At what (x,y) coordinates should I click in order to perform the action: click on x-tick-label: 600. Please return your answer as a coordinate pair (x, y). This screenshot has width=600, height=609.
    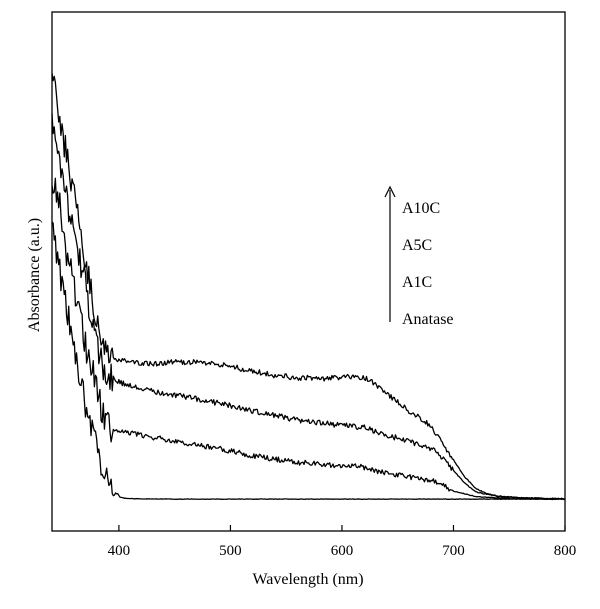
    Looking at the image, I should click on (342, 551).